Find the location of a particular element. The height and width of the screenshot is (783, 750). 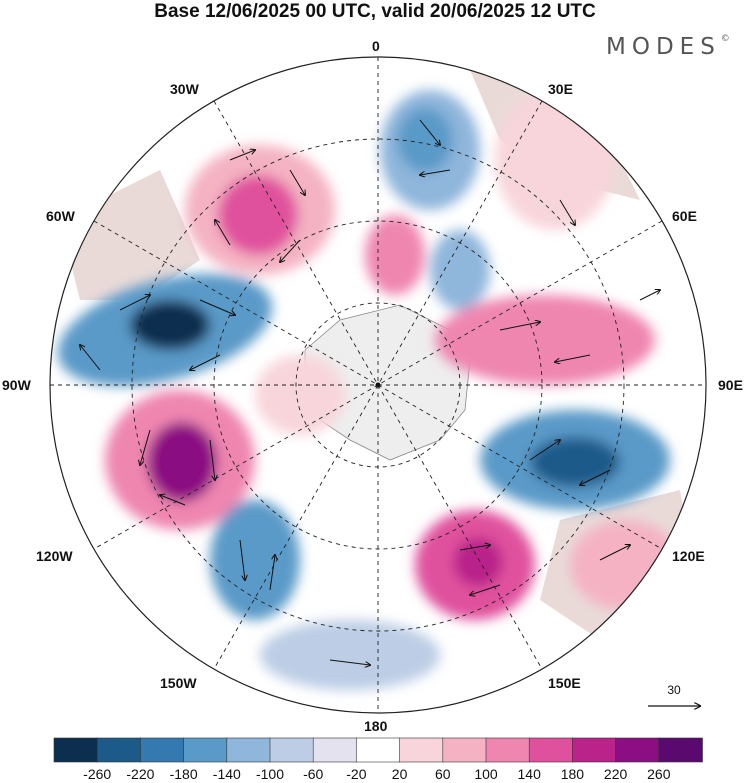

colorbar-tick-label: -20 is located at coordinates (356, 774).